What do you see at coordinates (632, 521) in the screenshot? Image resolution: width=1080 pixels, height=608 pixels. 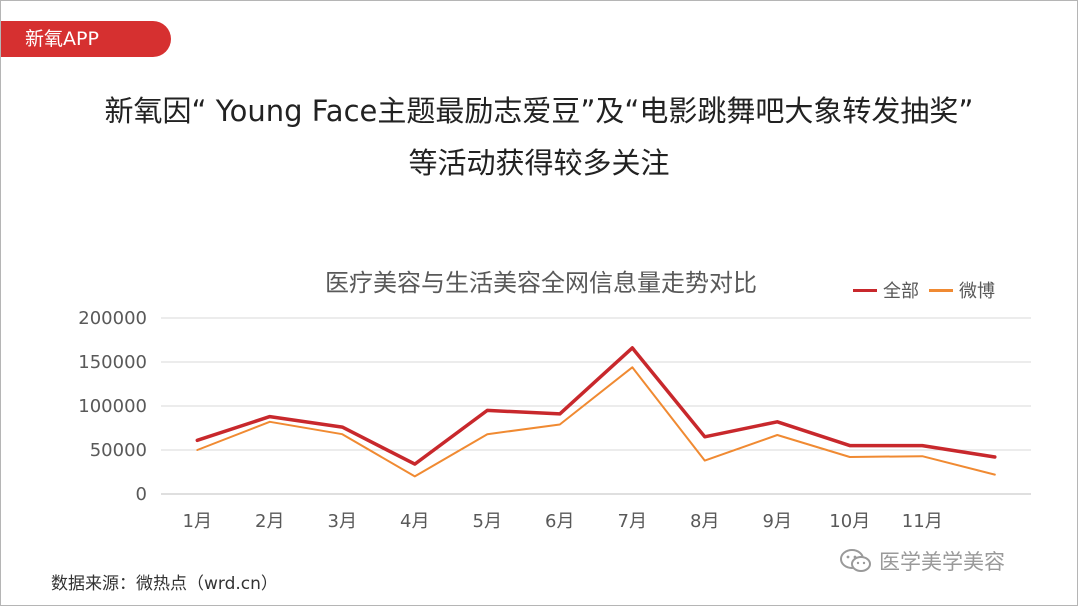 I see `x-tick-label: 7月` at bounding box center [632, 521].